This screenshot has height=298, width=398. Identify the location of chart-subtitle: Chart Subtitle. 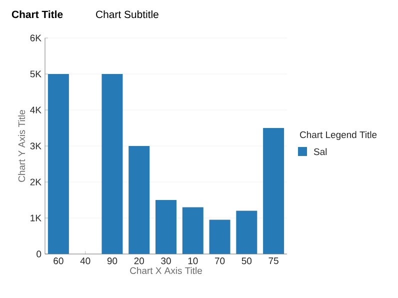
(127, 14).